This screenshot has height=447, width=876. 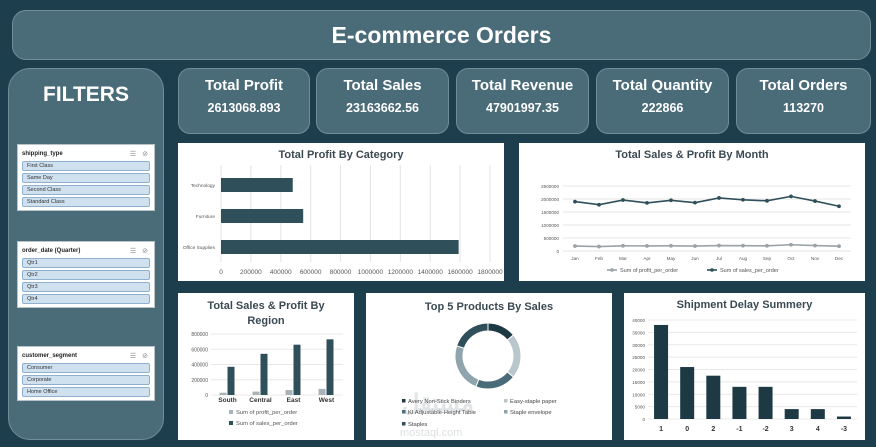 What do you see at coordinates (311, 272) in the screenshot?
I see `x-tick-label: 600000` at bounding box center [311, 272].